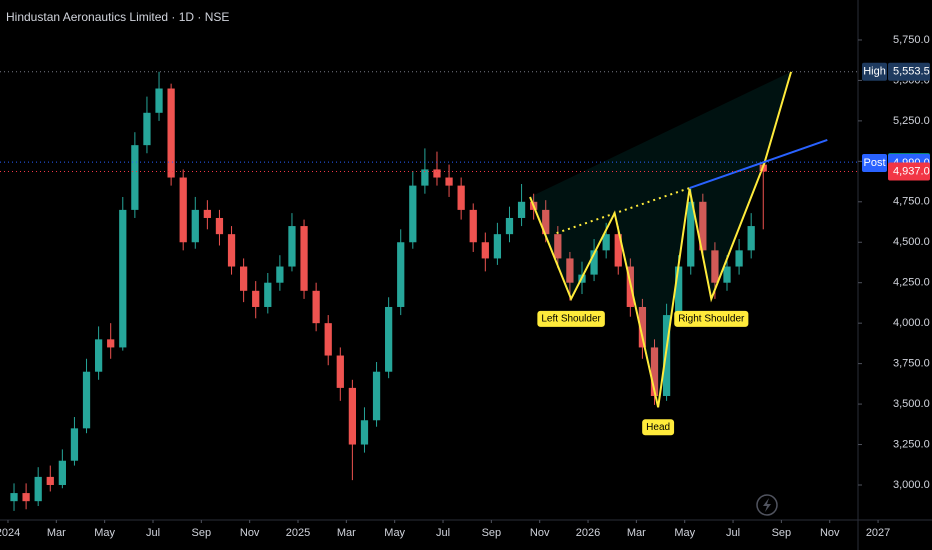 The image size is (932, 550). I want to click on y-tick-label: 3,250.0, so click(911, 444).